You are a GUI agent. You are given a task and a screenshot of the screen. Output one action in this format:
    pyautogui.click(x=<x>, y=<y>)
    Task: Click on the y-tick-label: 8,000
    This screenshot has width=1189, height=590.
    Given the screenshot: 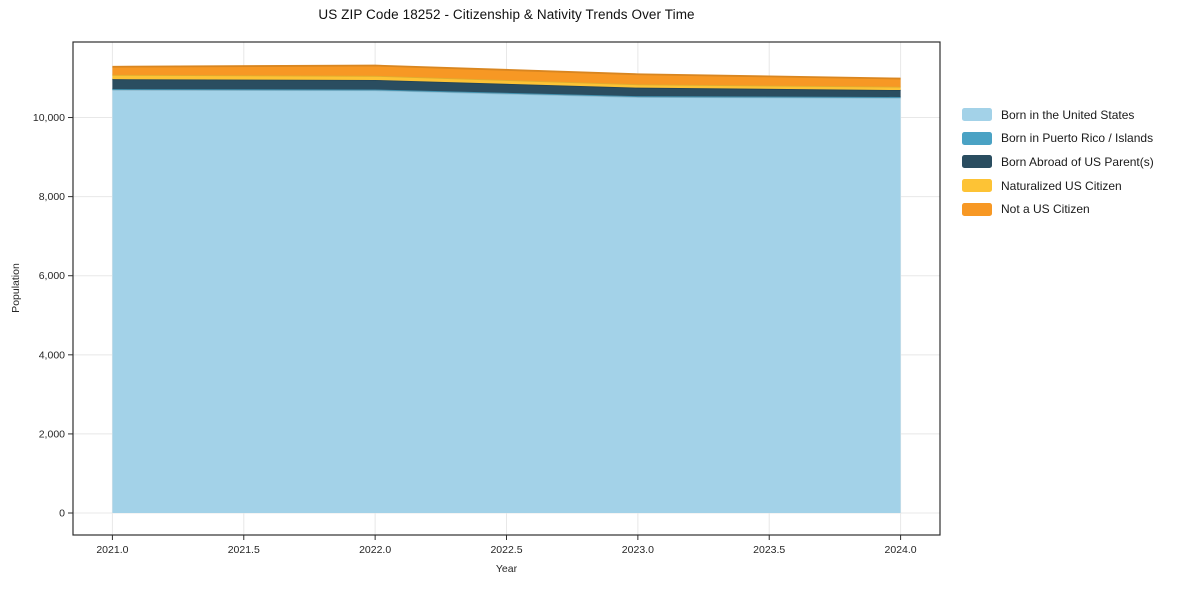 What is the action you would take?
    pyautogui.click(x=52, y=197)
    